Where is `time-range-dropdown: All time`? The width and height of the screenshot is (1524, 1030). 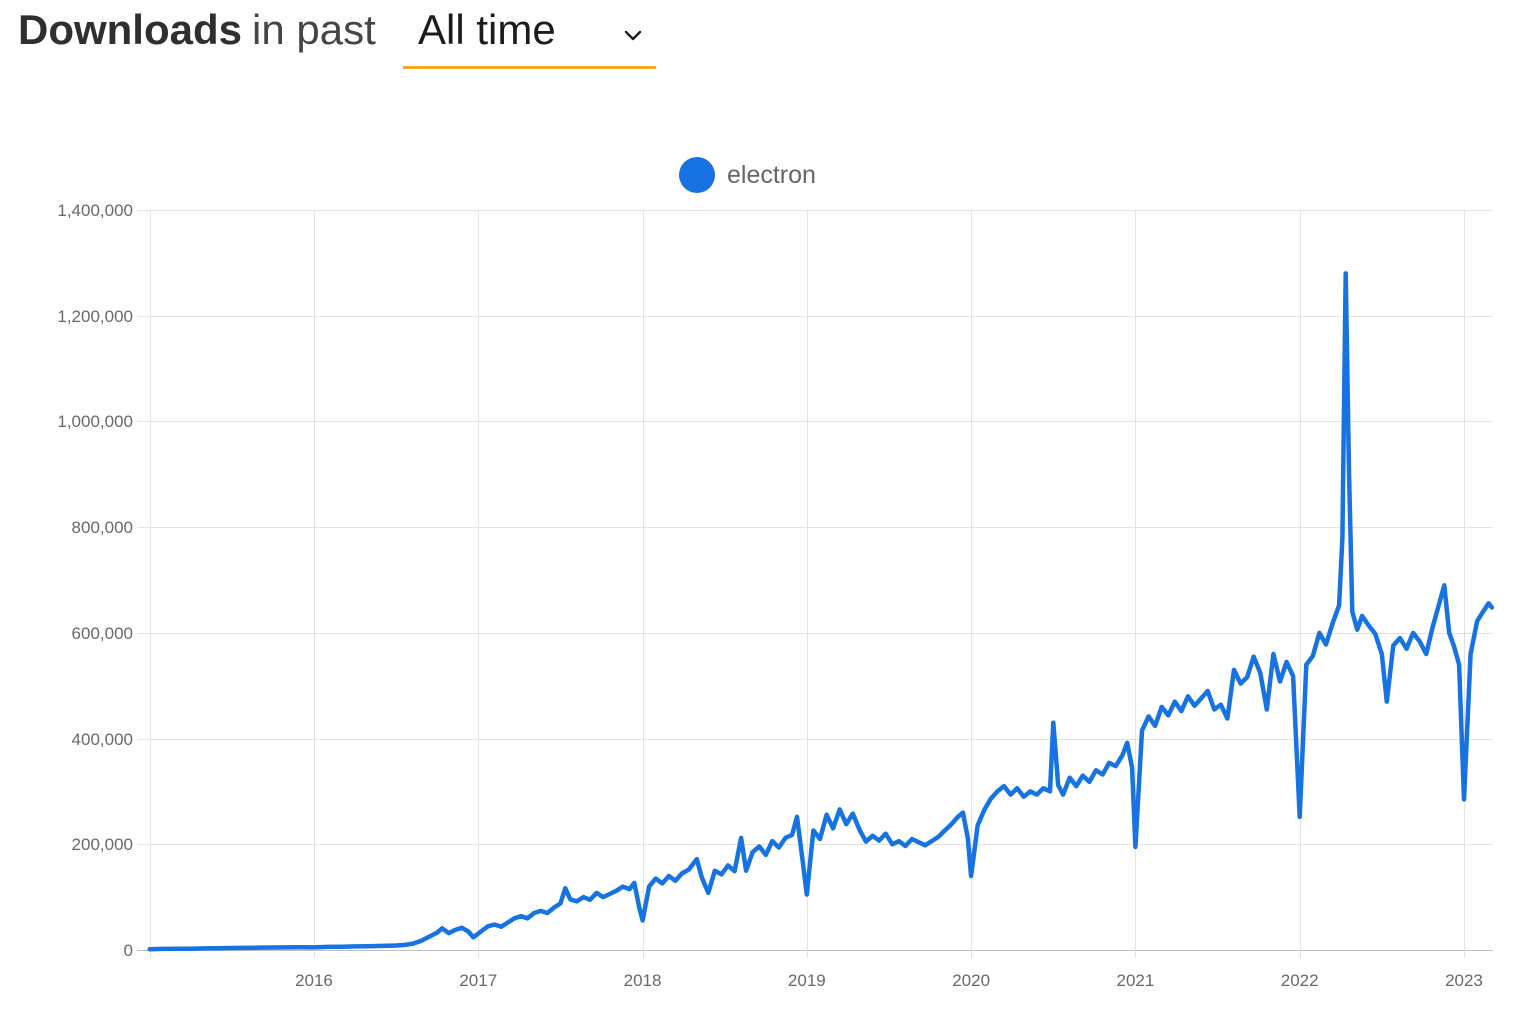
time-range-dropdown: All time is located at coordinates (529, 36).